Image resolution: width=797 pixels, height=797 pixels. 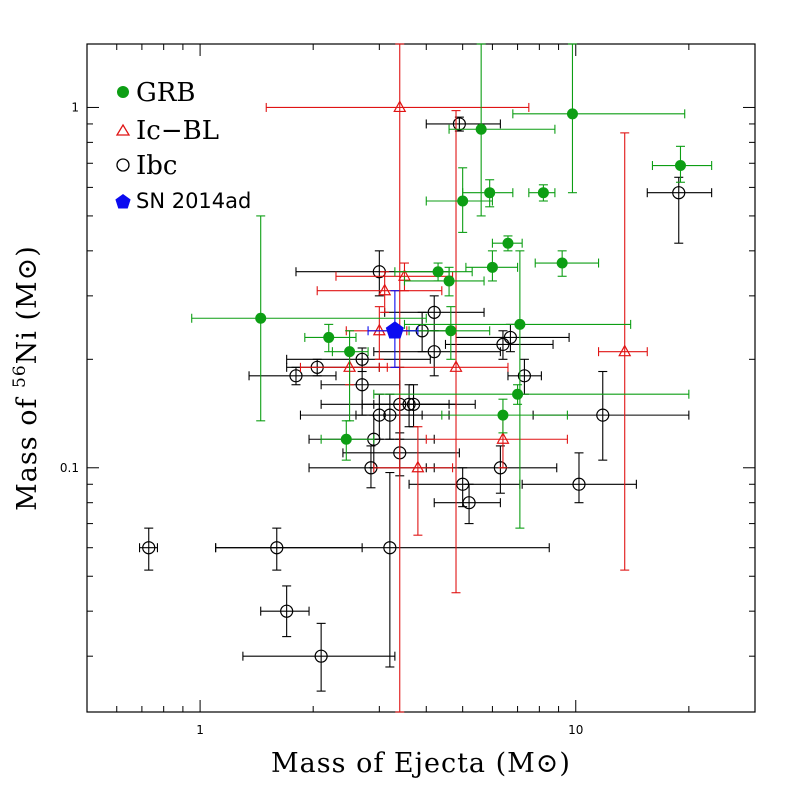 What do you see at coordinates (123, 92) in the screenshot?
I see `legend-marker-grb` at bounding box center [123, 92].